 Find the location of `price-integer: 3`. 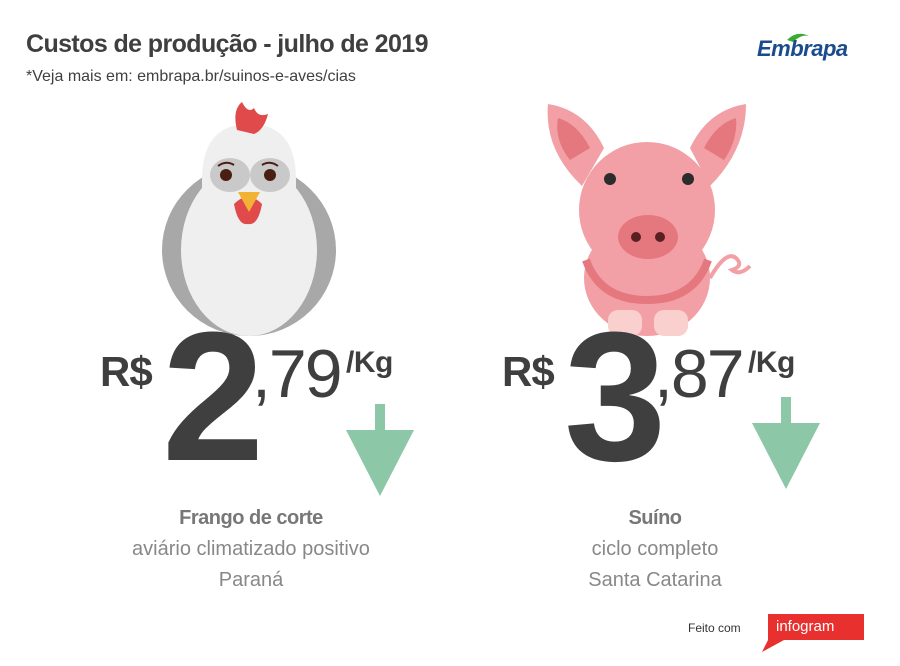

price-integer: 3 is located at coordinates (615, 396).